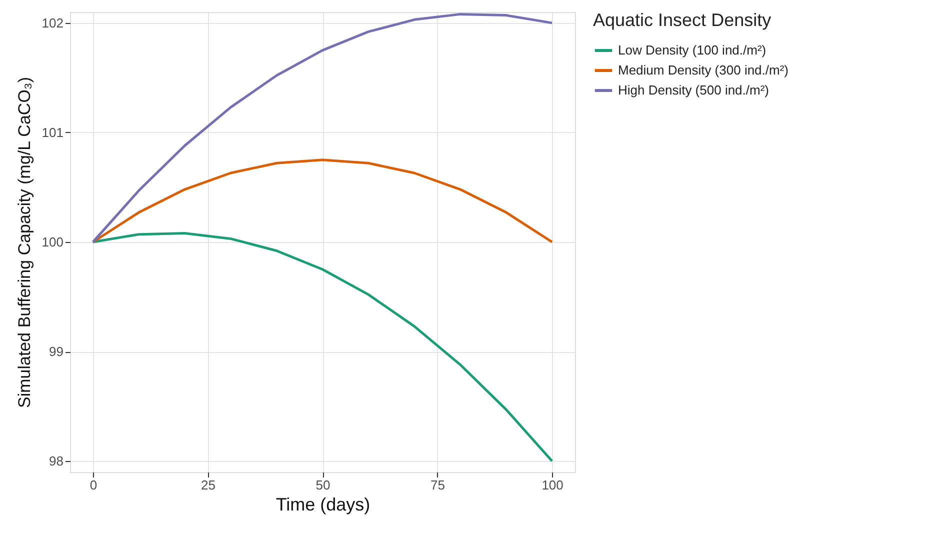 The height and width of the screenshot is (559, 946). What do you see at coordinates (24, 242) in the screenshot?
I see `y-axis-title: Simulated Buffering Capacity (mg/L CaCO₃)` at bounding box center [24, 242].